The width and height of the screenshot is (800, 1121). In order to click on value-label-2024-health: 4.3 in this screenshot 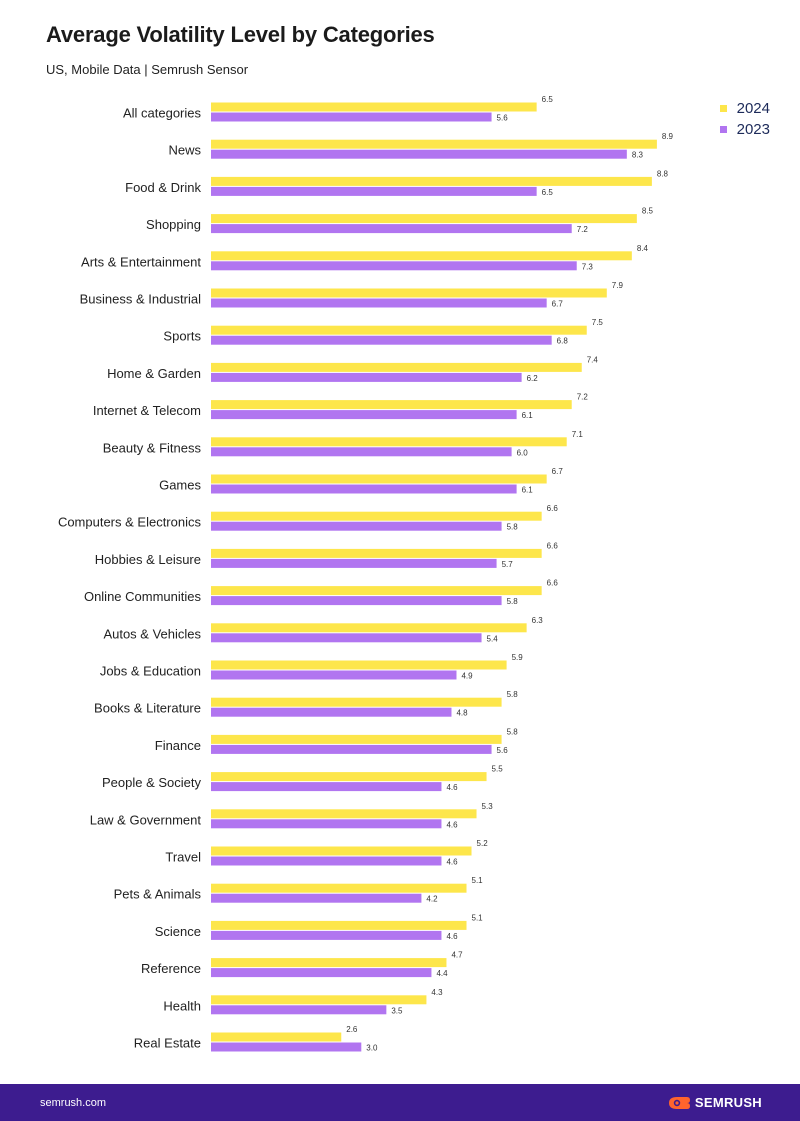, I will do `click(437, 992)`.